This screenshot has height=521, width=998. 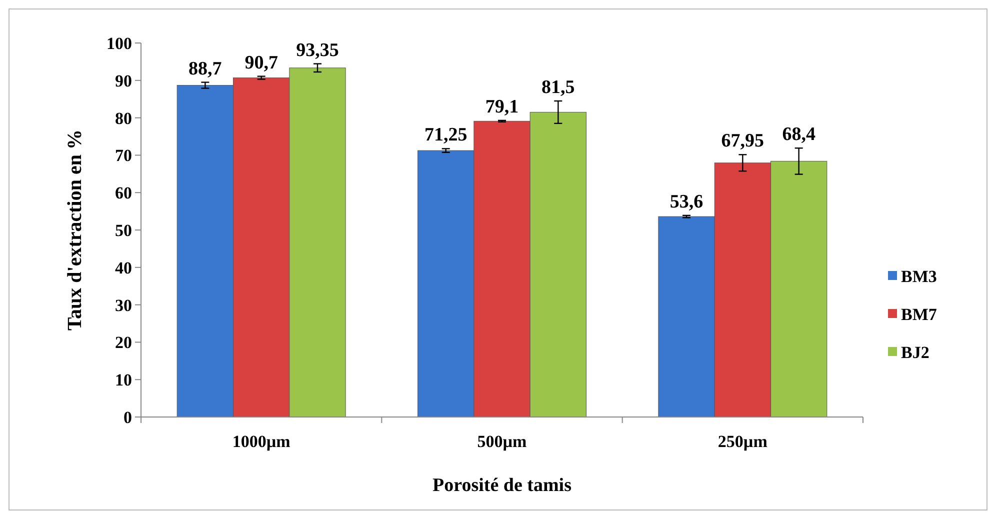 I want to click on y-tick-label: 0, so click(x=128, y=417).